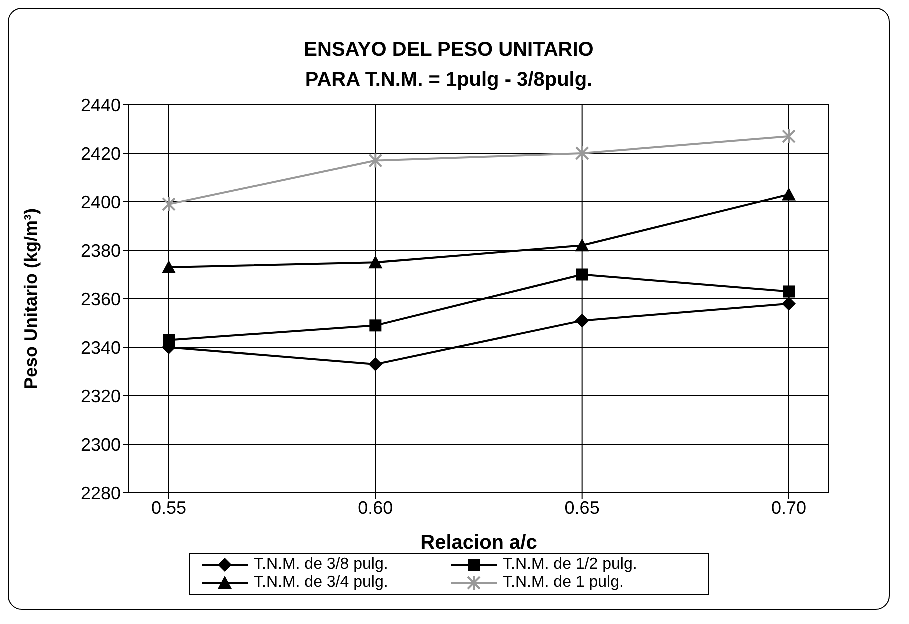 The width and height of the screenshot is (909, 624). Describe the element at coordinates (449, 65) in the screenshot. I see `chart-title: ENSAYO DEL PESO UNITARIO PARA T.N.M. = 1pulg - 3/8pulg.` at that location.